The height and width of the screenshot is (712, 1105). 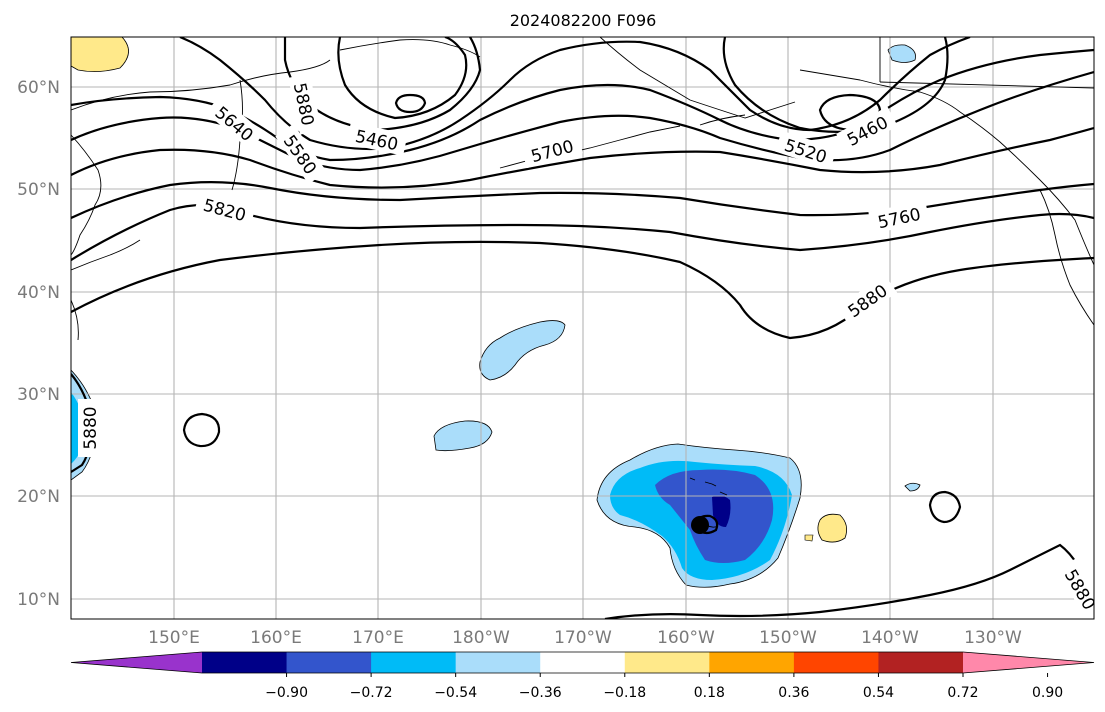 What do you see at coordinates (455, 693) in the screenshot?
I see `colorbar-tick-label: −0.54` at bounding box center [455, 693].